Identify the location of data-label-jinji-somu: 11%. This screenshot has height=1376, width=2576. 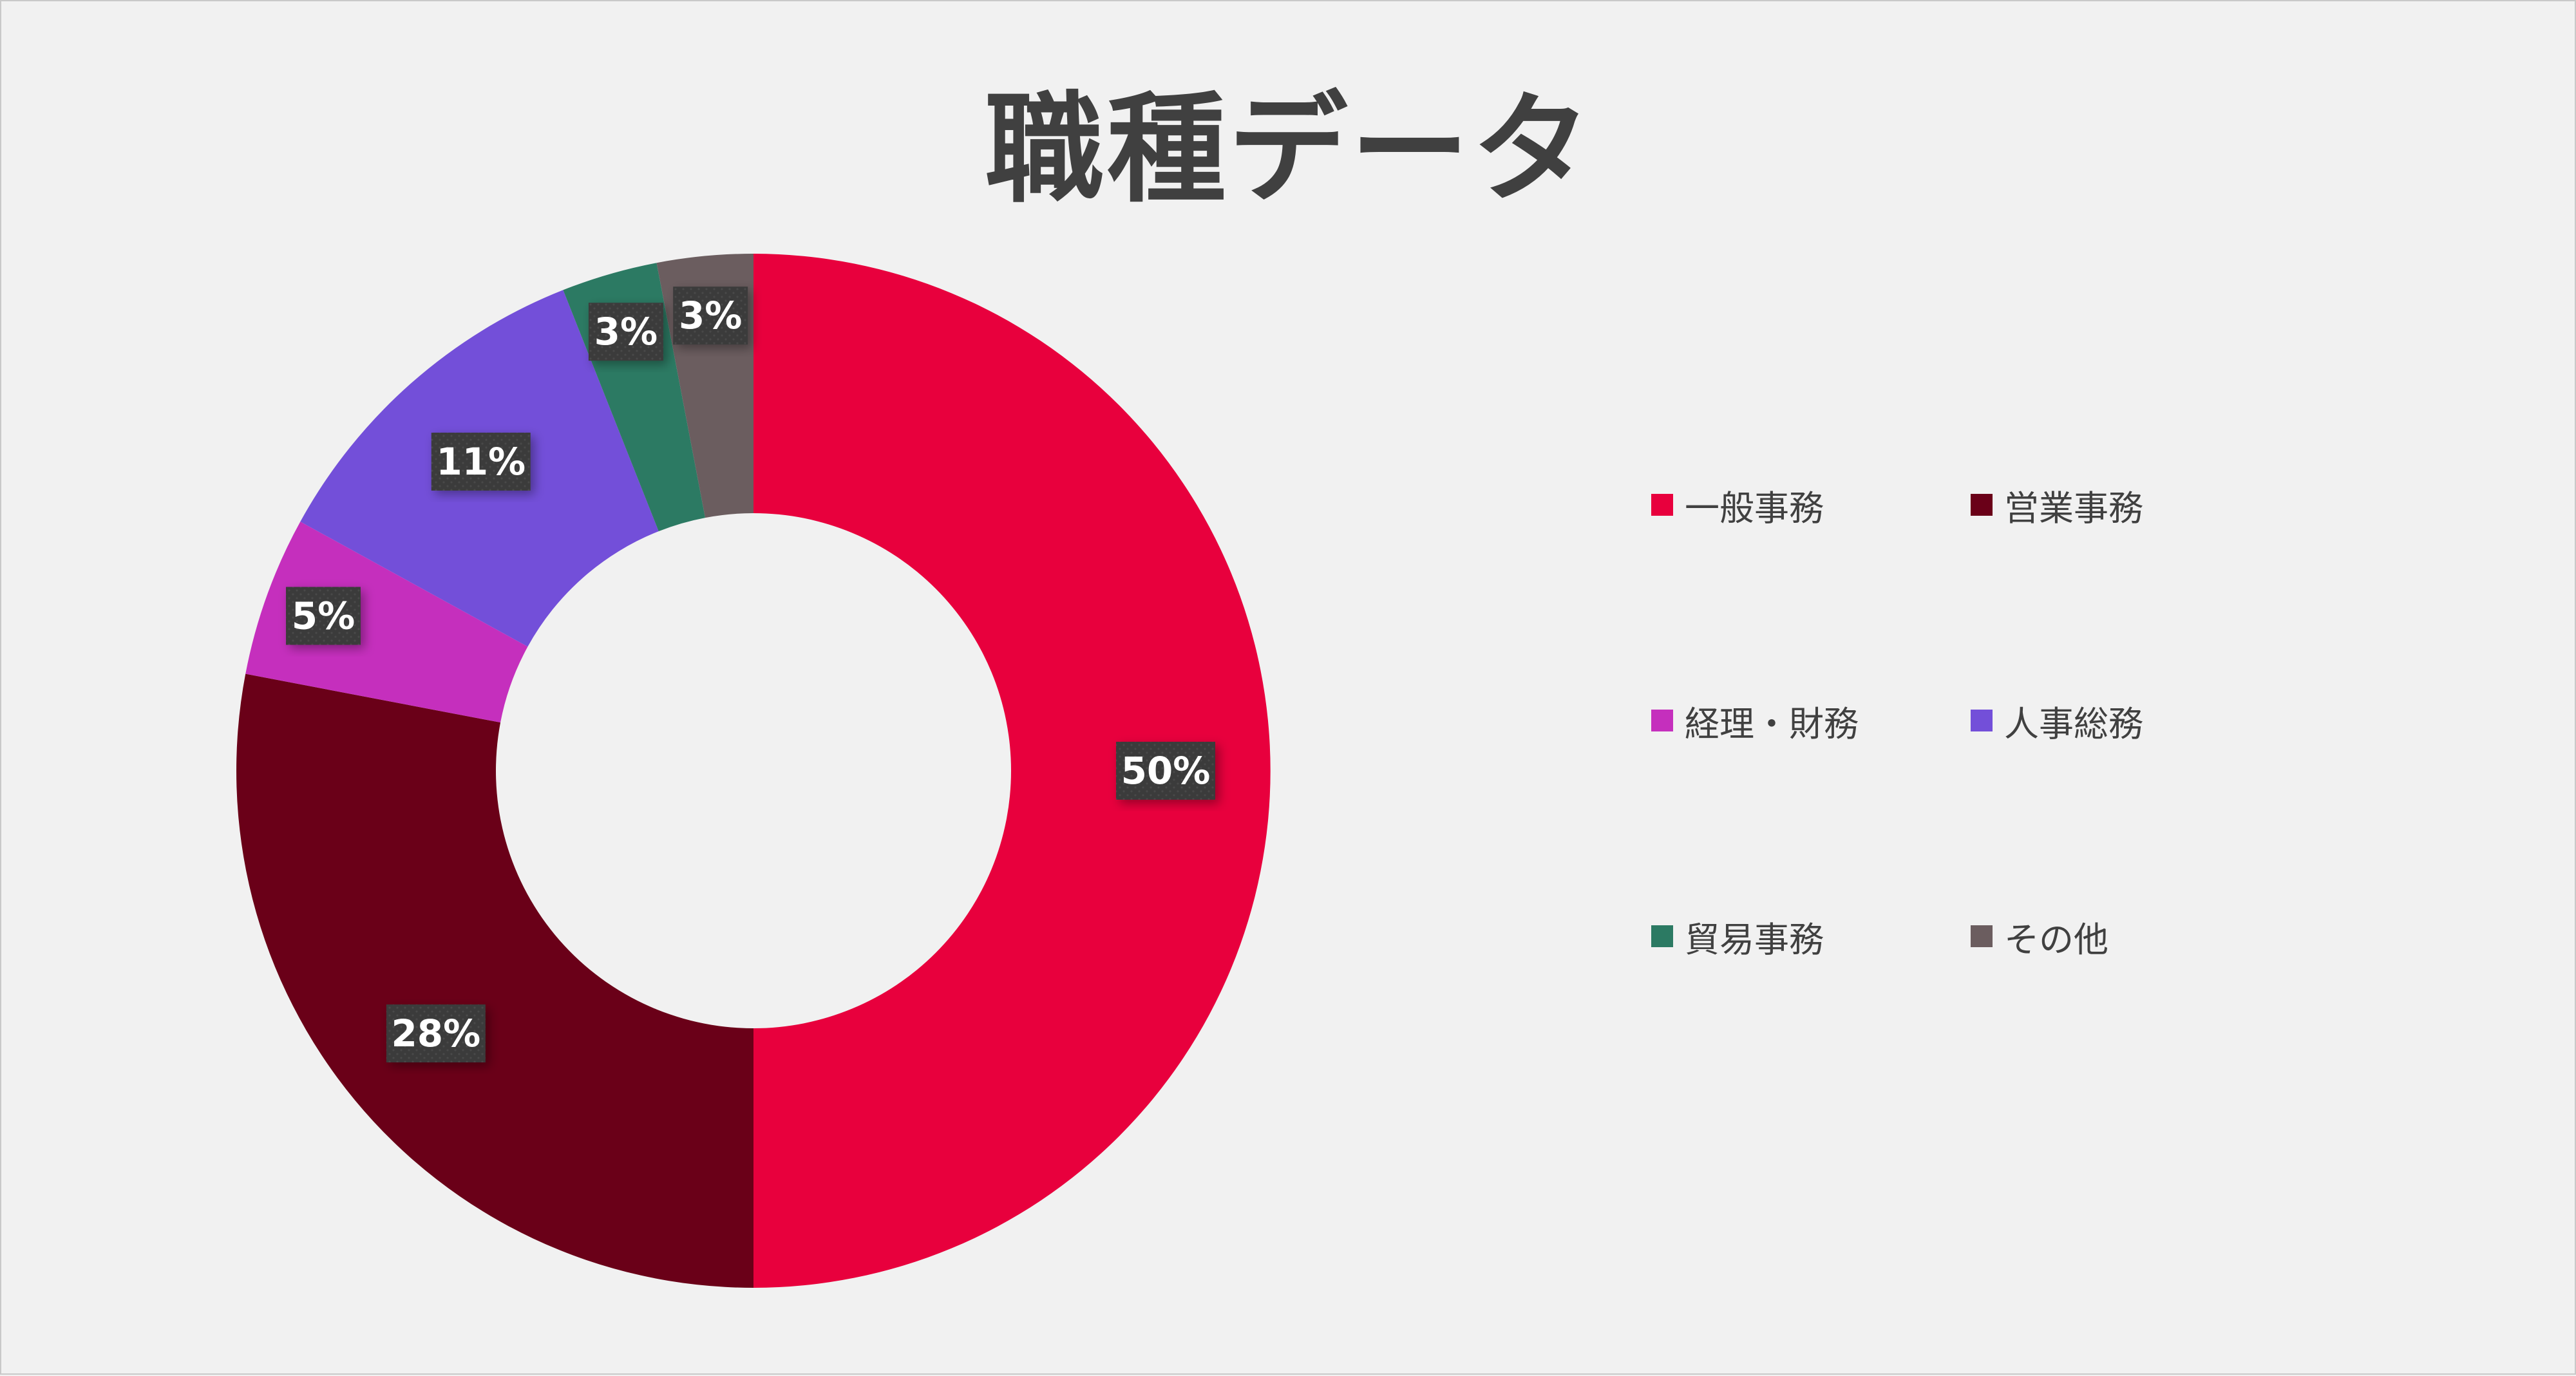
(481, 461).